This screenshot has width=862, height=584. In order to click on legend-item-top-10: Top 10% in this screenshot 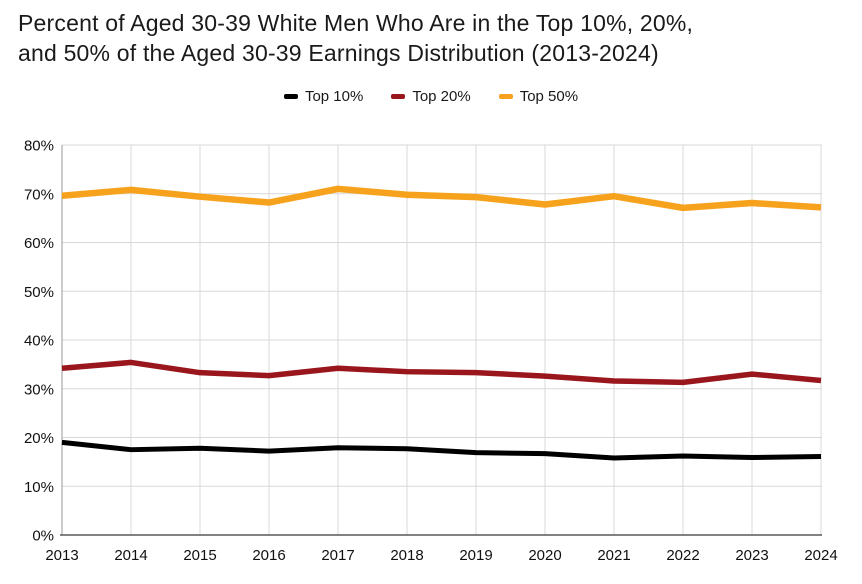, I will do `click(323, 96)`.